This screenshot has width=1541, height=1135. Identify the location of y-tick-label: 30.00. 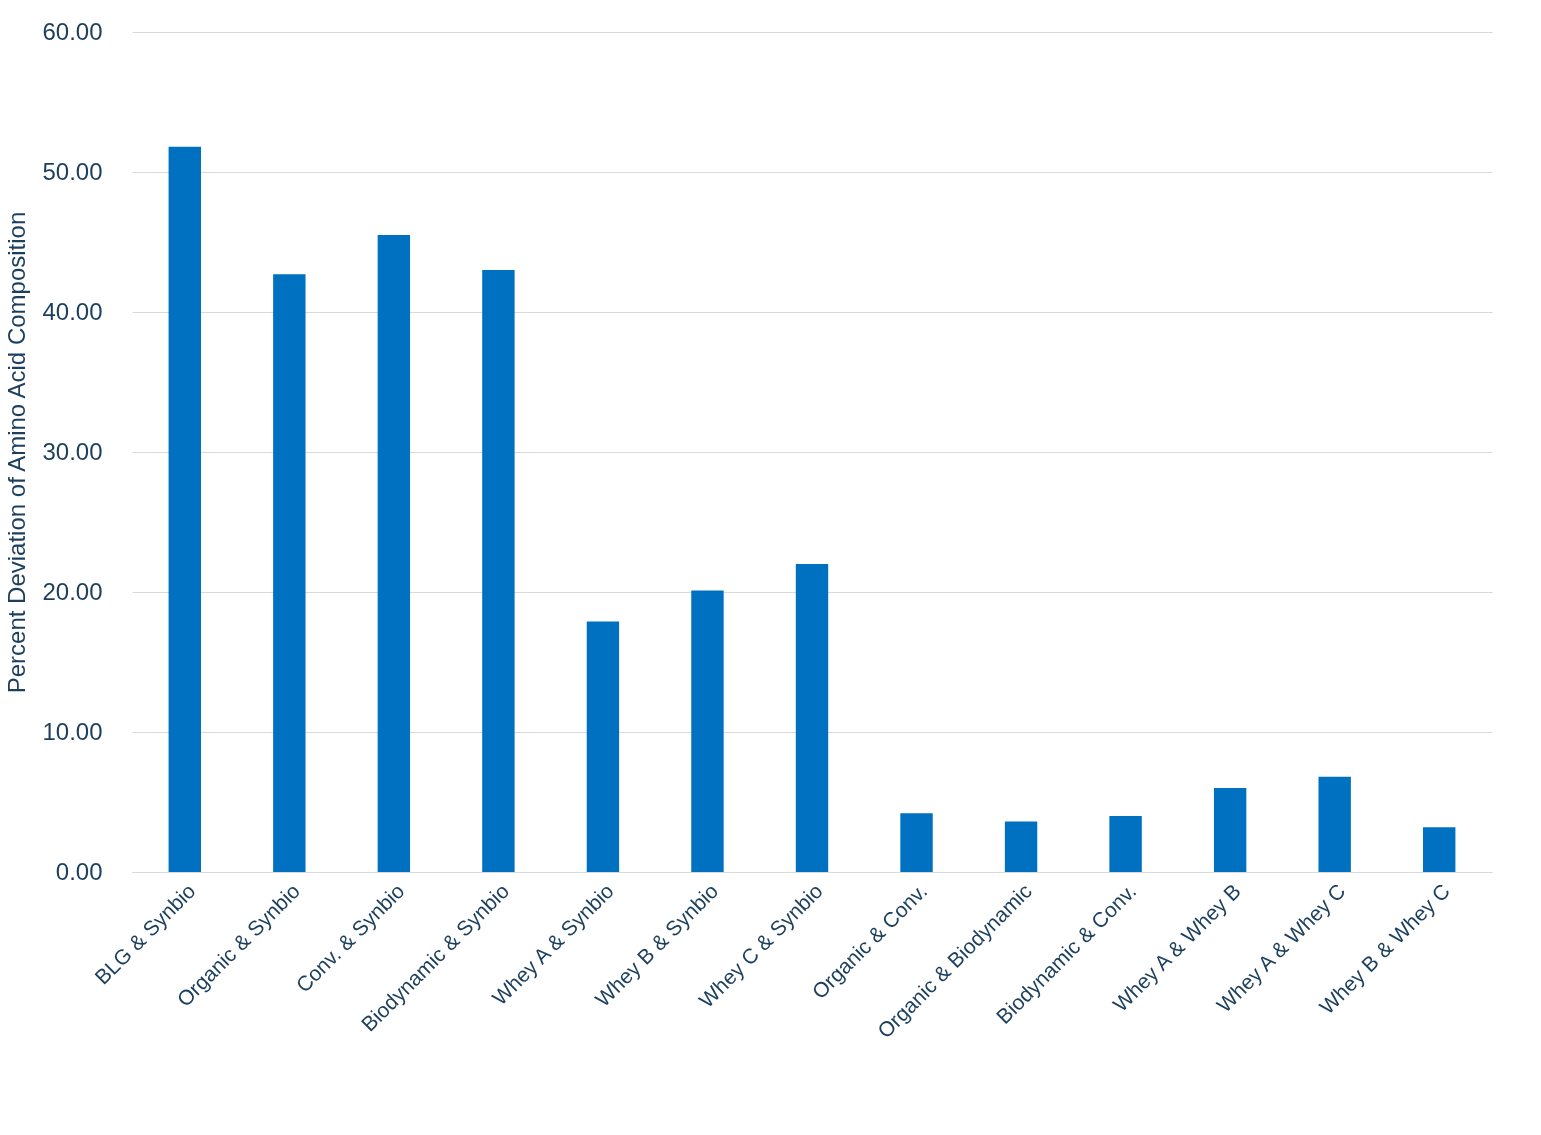
(72, 451).